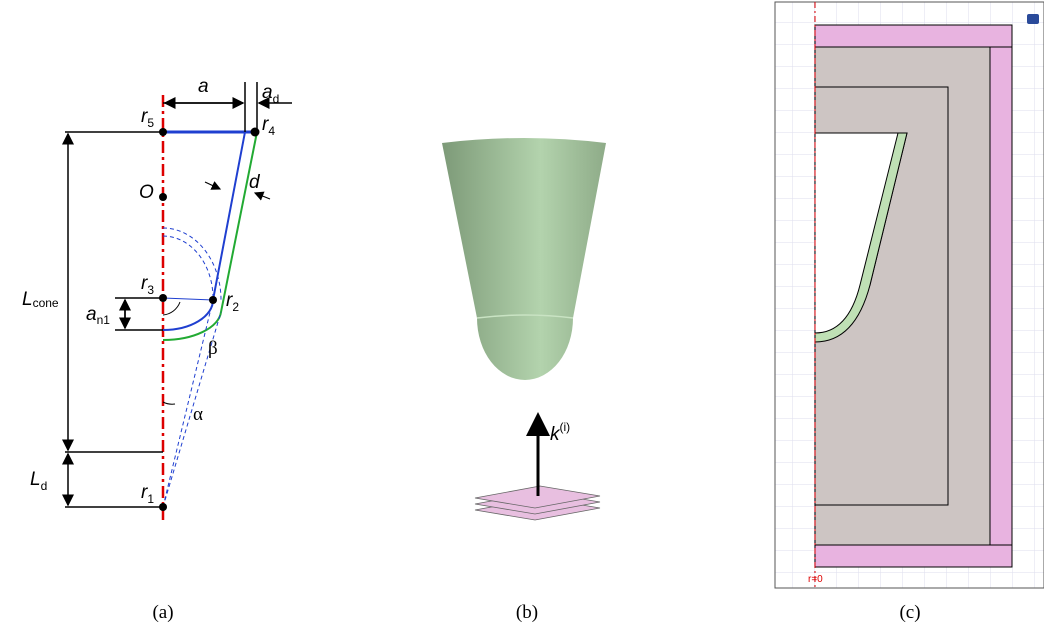 The width and height of the screenshot is (1044, 629). I want to click on label: r2, so click(232, 302).